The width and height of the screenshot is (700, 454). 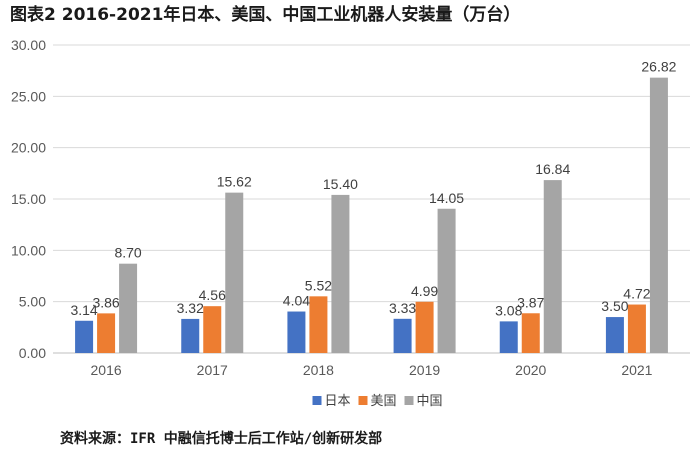 What do you see at coordinates (372, 370) in the screenshot?
I see `x-axis: 2016 2017 2018 2019 2020 2021` at bounding box center [372, 370].